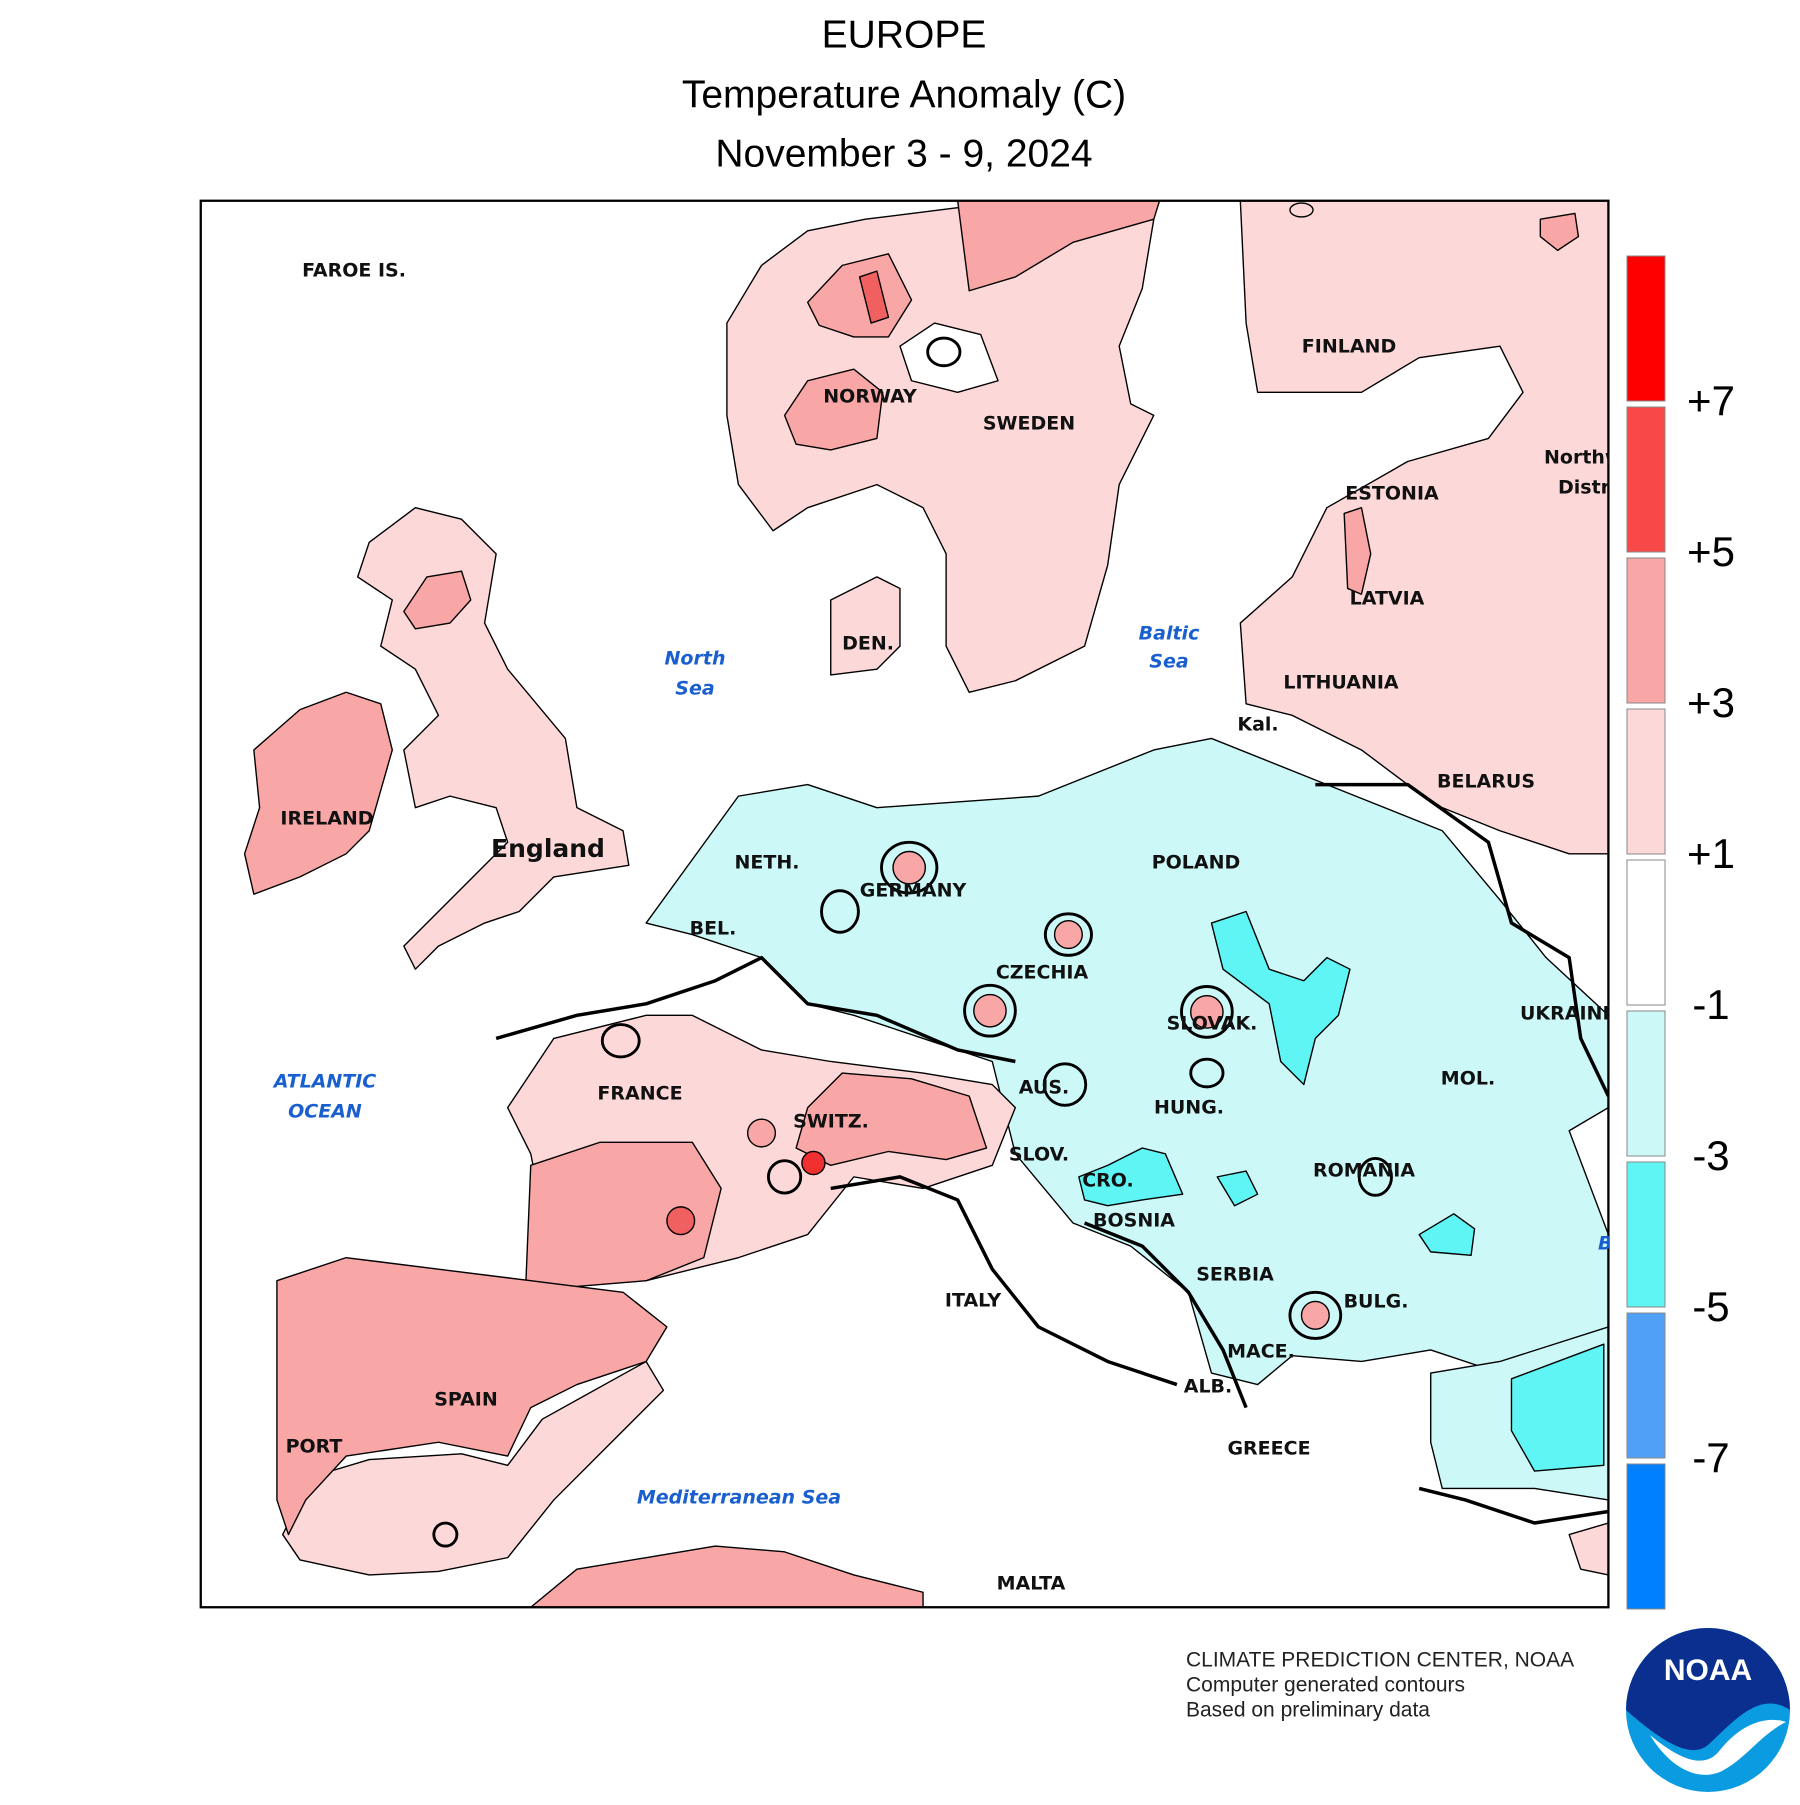 This screenshot has height=1805, width=1800. Describe the element at coordinates (1261, 1352) in the screenshot. I see `country-label: MACE.` at that location.